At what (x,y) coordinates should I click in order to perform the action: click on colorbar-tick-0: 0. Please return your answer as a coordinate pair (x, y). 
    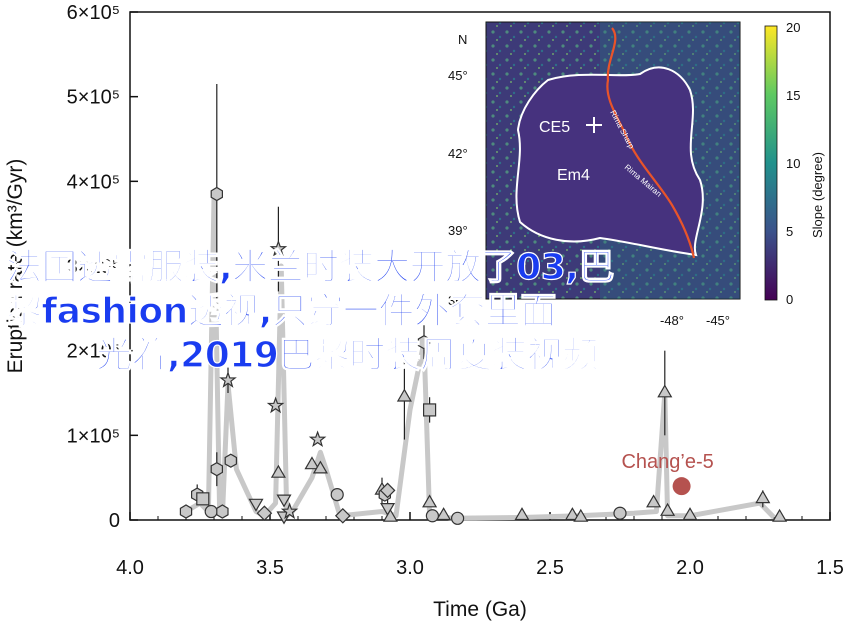
    Looking at the image, I should click on (789, 299).